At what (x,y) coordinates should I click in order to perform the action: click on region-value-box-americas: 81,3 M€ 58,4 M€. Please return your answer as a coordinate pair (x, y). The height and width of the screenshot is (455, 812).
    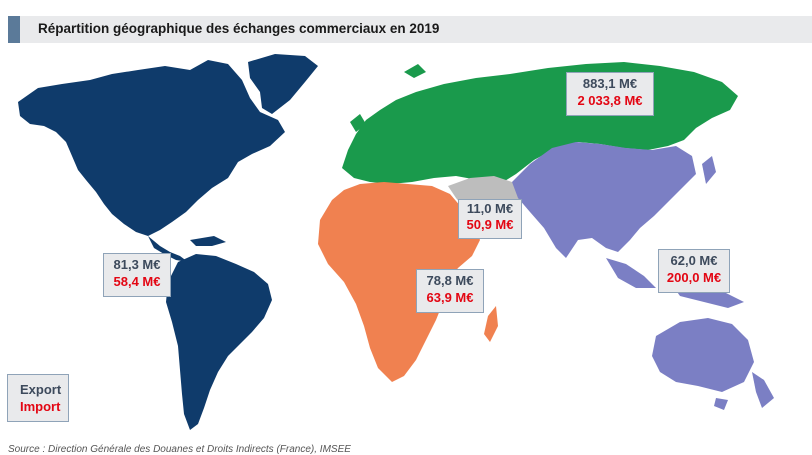
    Looking at the image, I should click on (137, 275).